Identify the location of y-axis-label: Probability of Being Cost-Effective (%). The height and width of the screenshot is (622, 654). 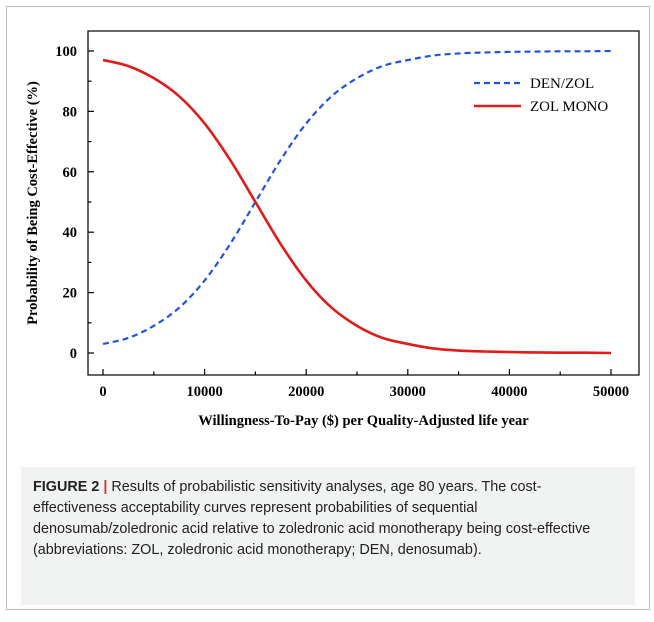
(33, 203).